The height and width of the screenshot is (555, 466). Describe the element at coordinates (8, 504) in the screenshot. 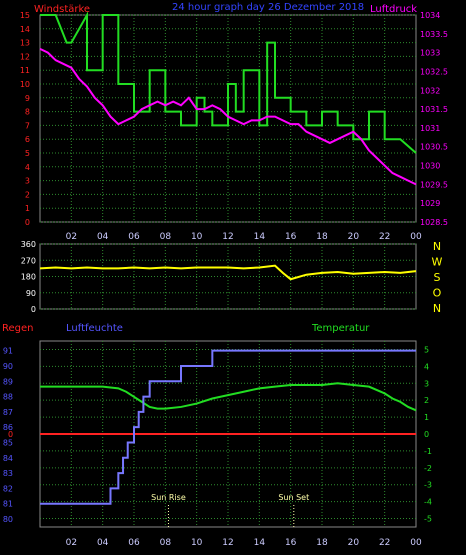

I see `humidity-tick-label: 81` at that location.